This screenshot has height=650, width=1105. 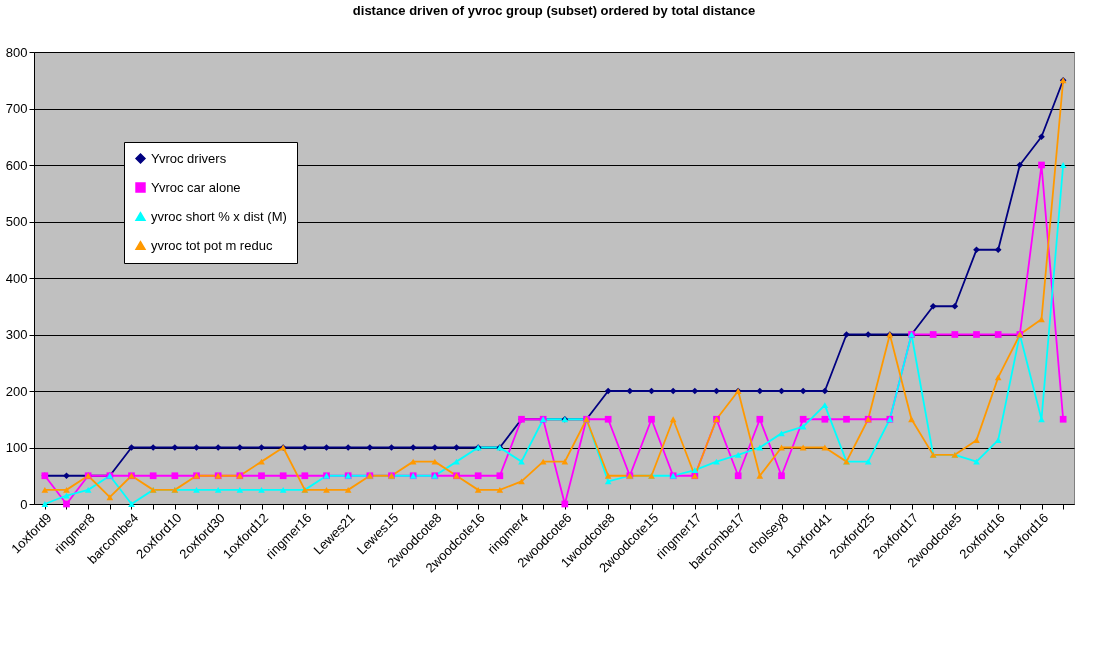 What do you see at coordinates (212, 245) in the screenshot?
I see `legend-label: yvroc tot pot m reduc` at bounding box center [212, 245].